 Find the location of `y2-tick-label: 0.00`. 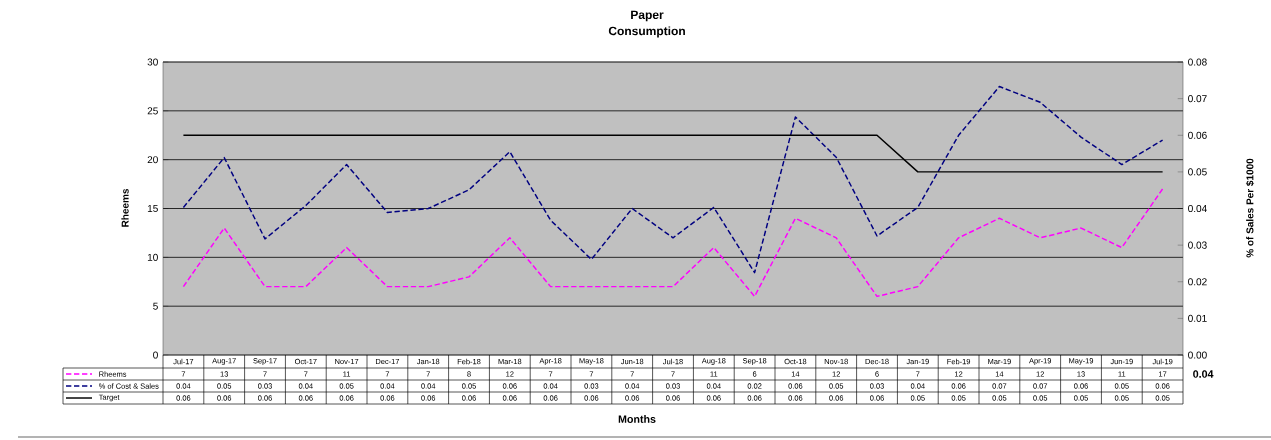

y2-tick-label: 0.00 is located at coordinates (1197, 355).